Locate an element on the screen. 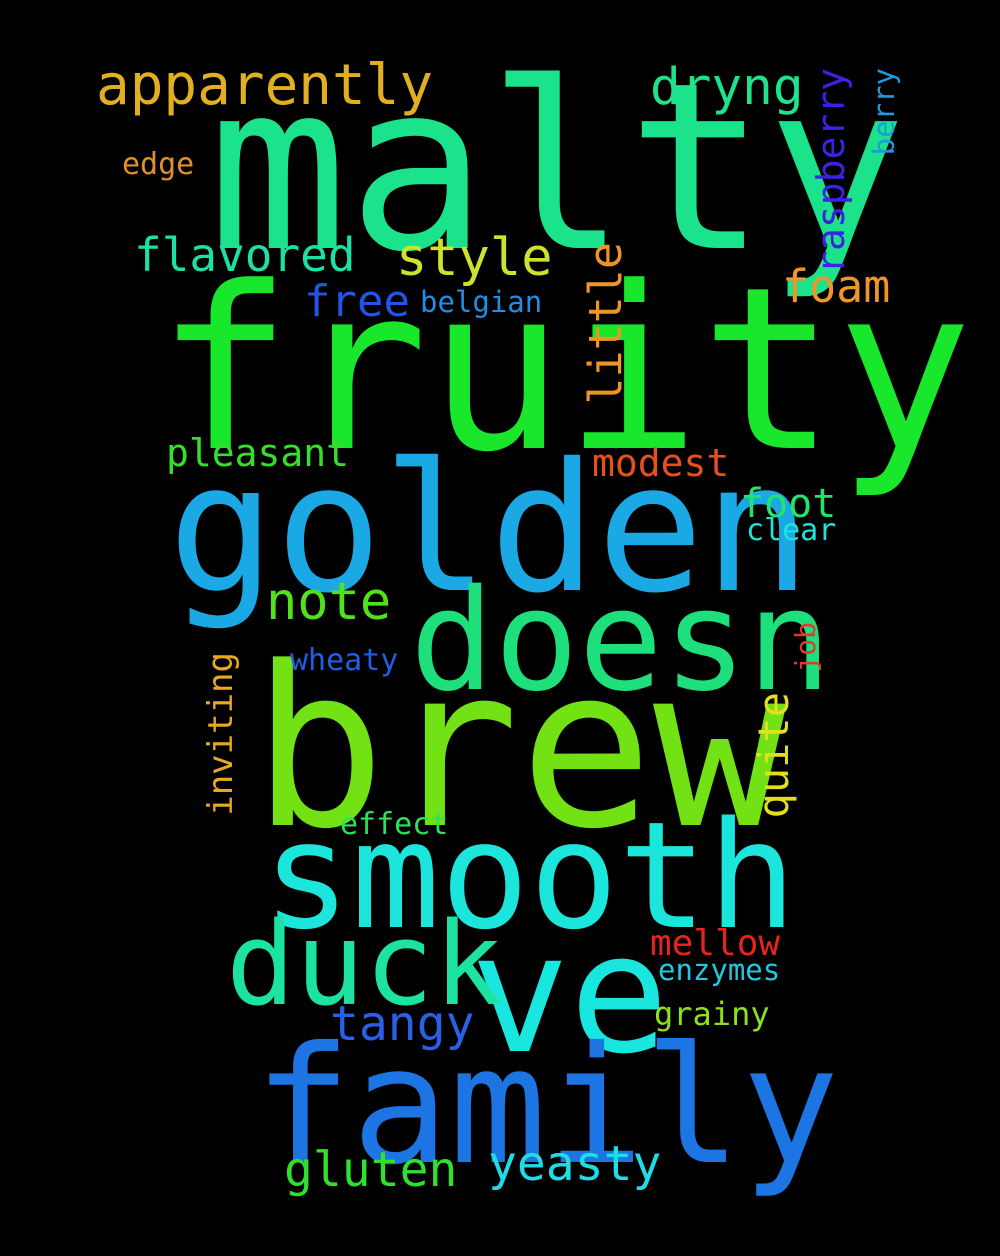 This screenshot has width=1000, height=1256. word-free: free is located at coordinates (357, 301).